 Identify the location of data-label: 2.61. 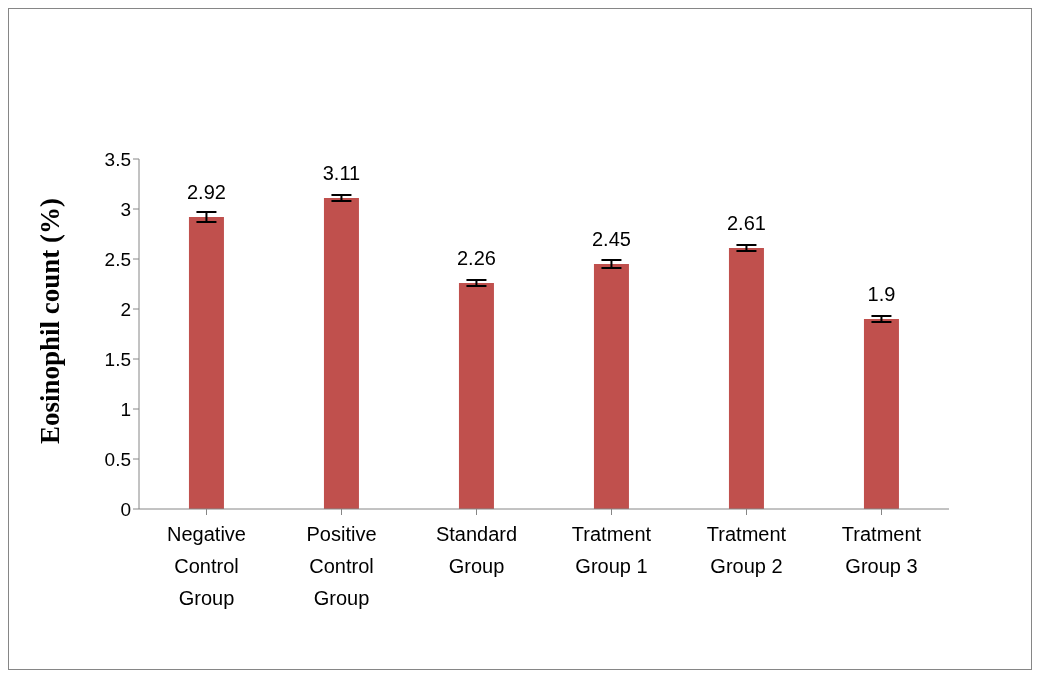
(746, 223).